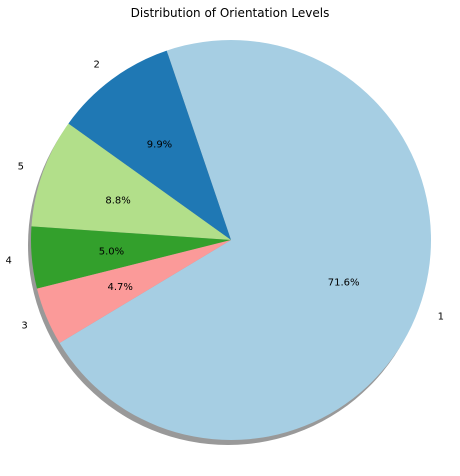 The image size is (460, 476). What do you see at coordinates (24, 325) in the screenshot?
I see `category-label-3: 3` at bounding box center [24, 325].